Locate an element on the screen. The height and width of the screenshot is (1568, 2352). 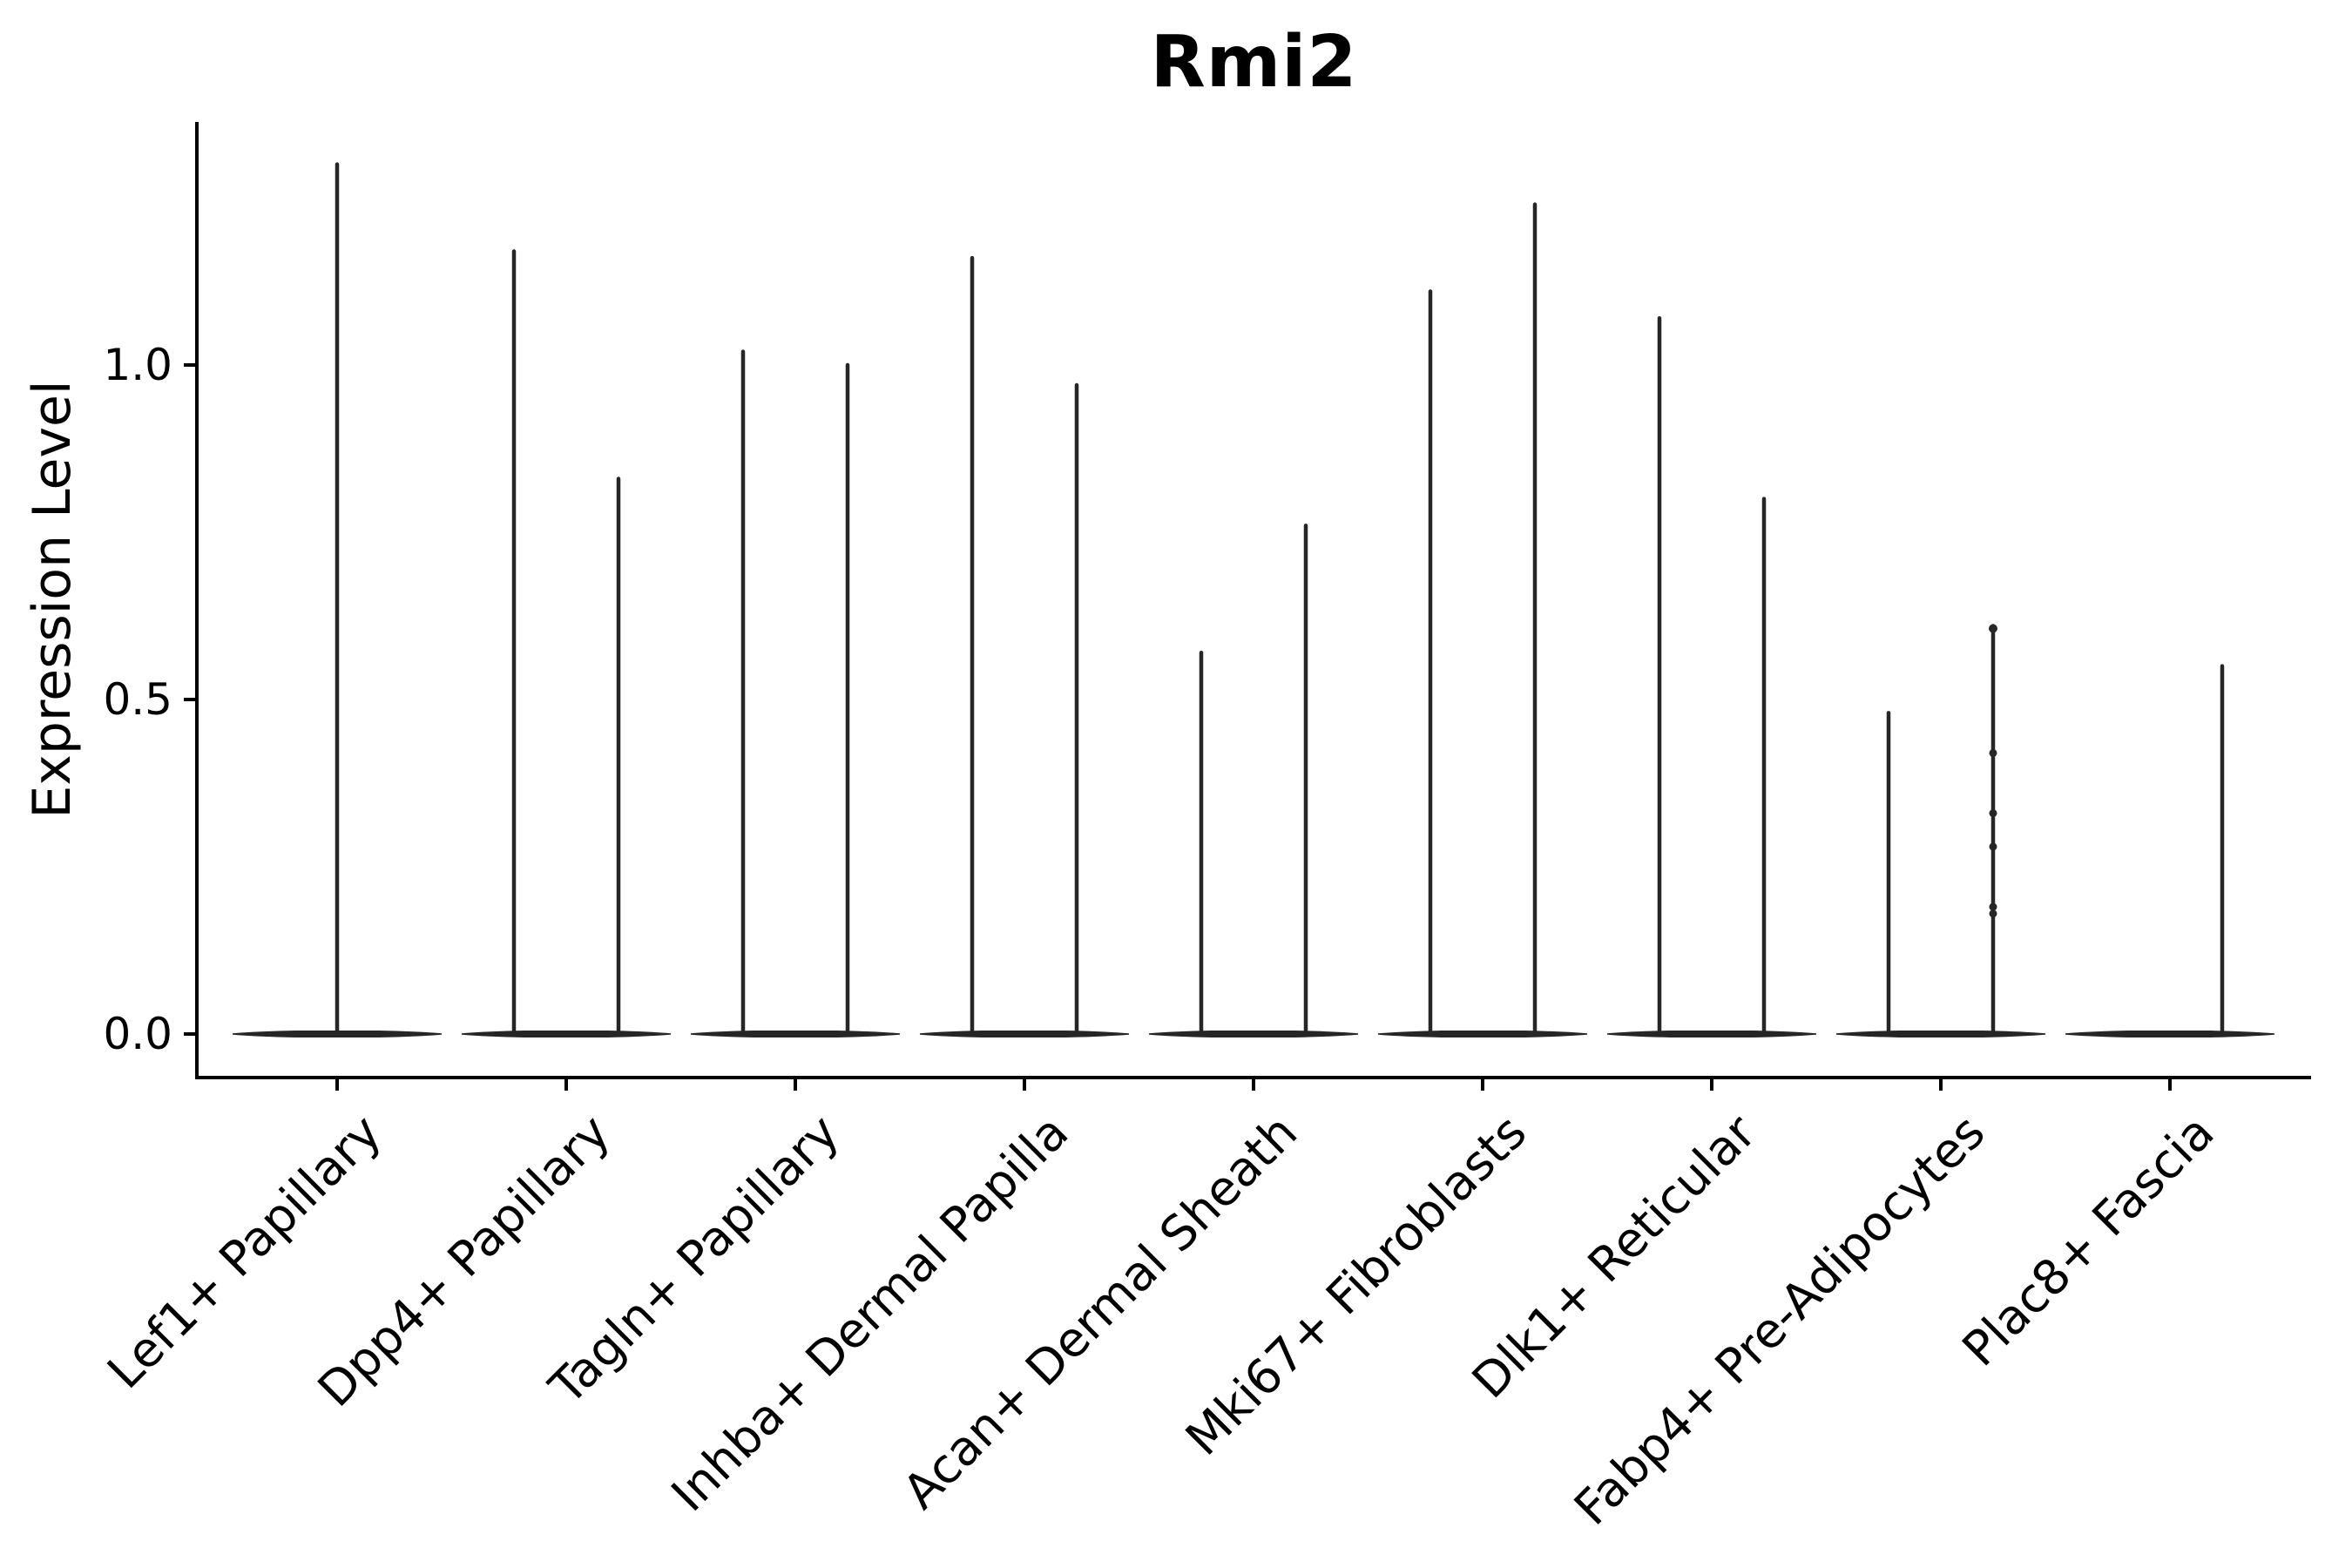
y-tick-label: 0.5 is located at coordinates (137, 699).